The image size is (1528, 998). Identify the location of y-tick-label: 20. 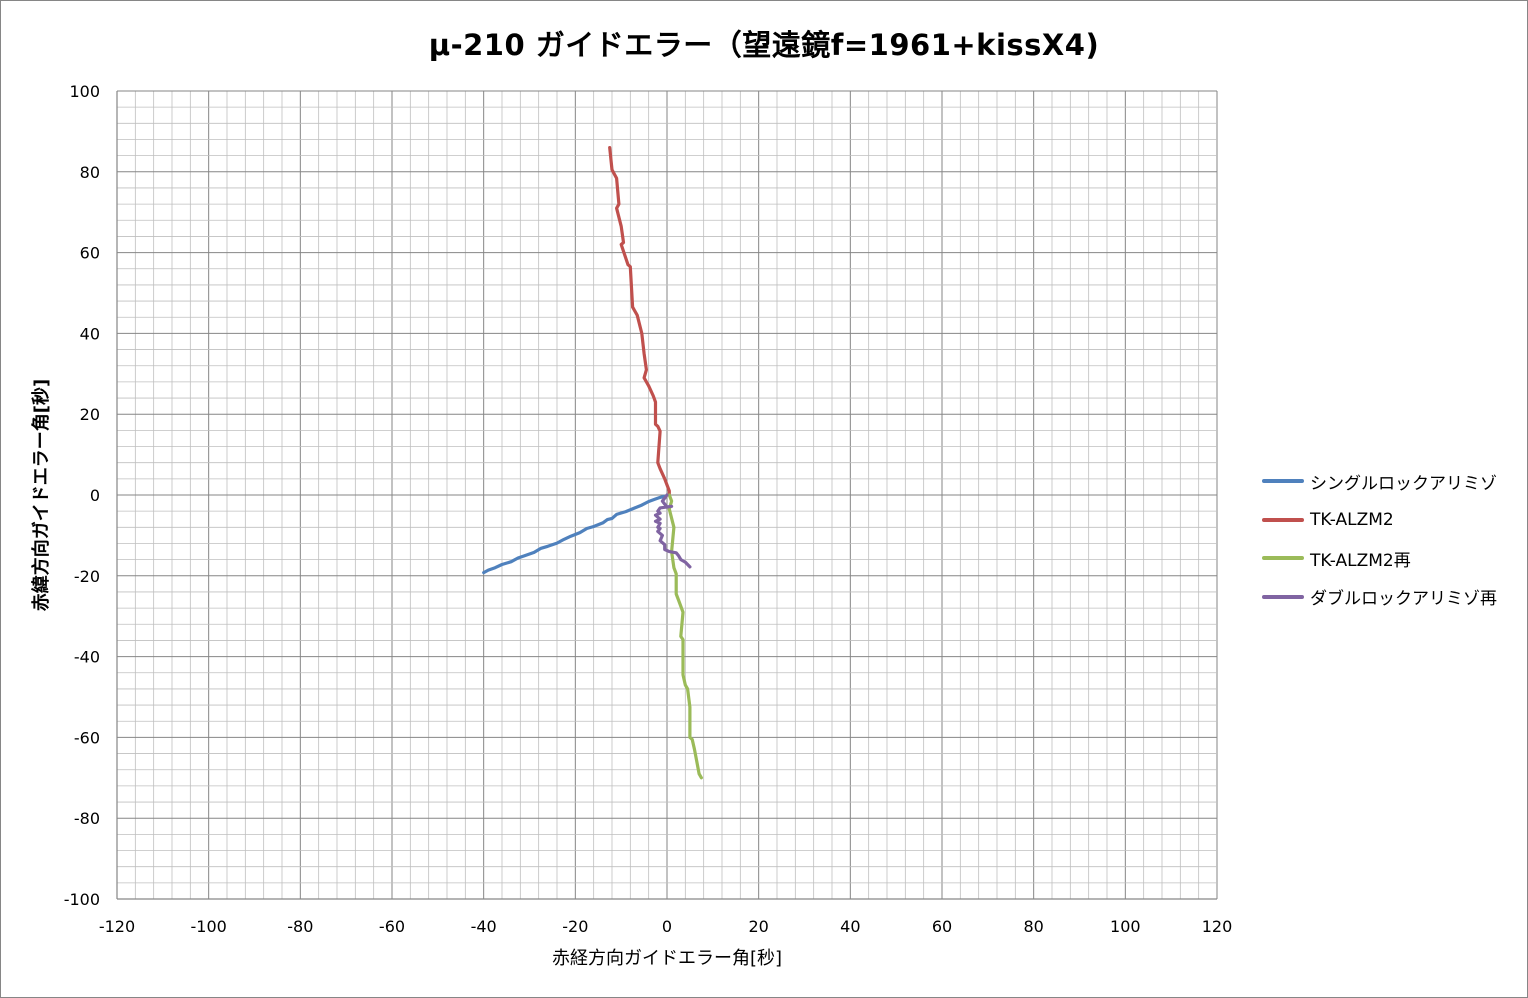
(90, 414).